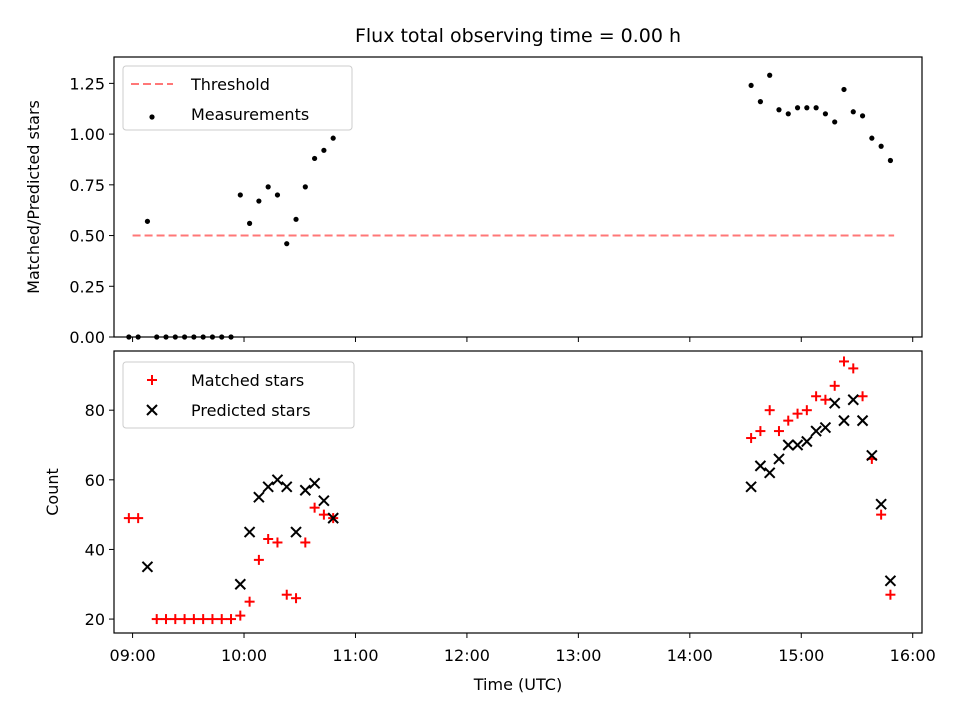  I want to click on count-legend-entry: Matched stars, so click(225, 380).